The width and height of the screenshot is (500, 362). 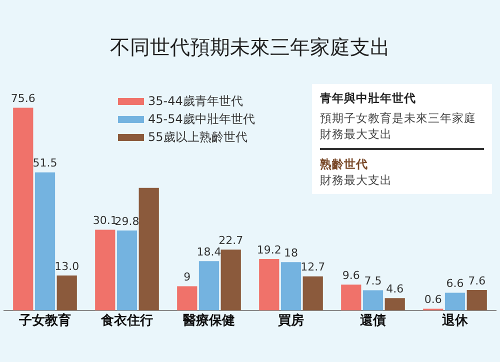 What do you see at coordinates (201, 119) in the screenshot?
I see `legend-label: 45-54歲中壯年世代` at bounding box center [201, 119].